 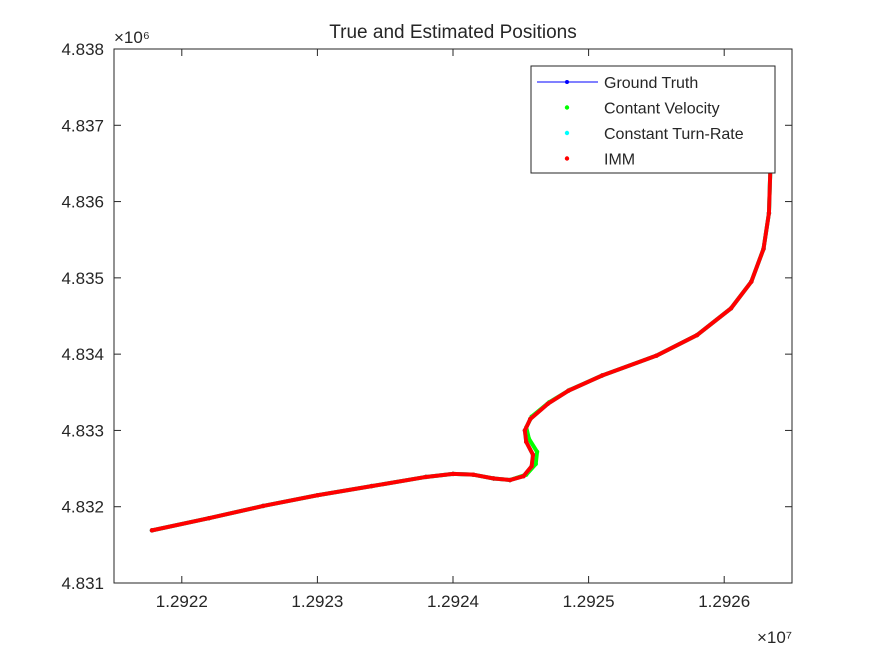 What do you see at coordinates (567, 82) in the screenshot?
I see `legend-marker-ground-truth` at bounding box center [567, 82].